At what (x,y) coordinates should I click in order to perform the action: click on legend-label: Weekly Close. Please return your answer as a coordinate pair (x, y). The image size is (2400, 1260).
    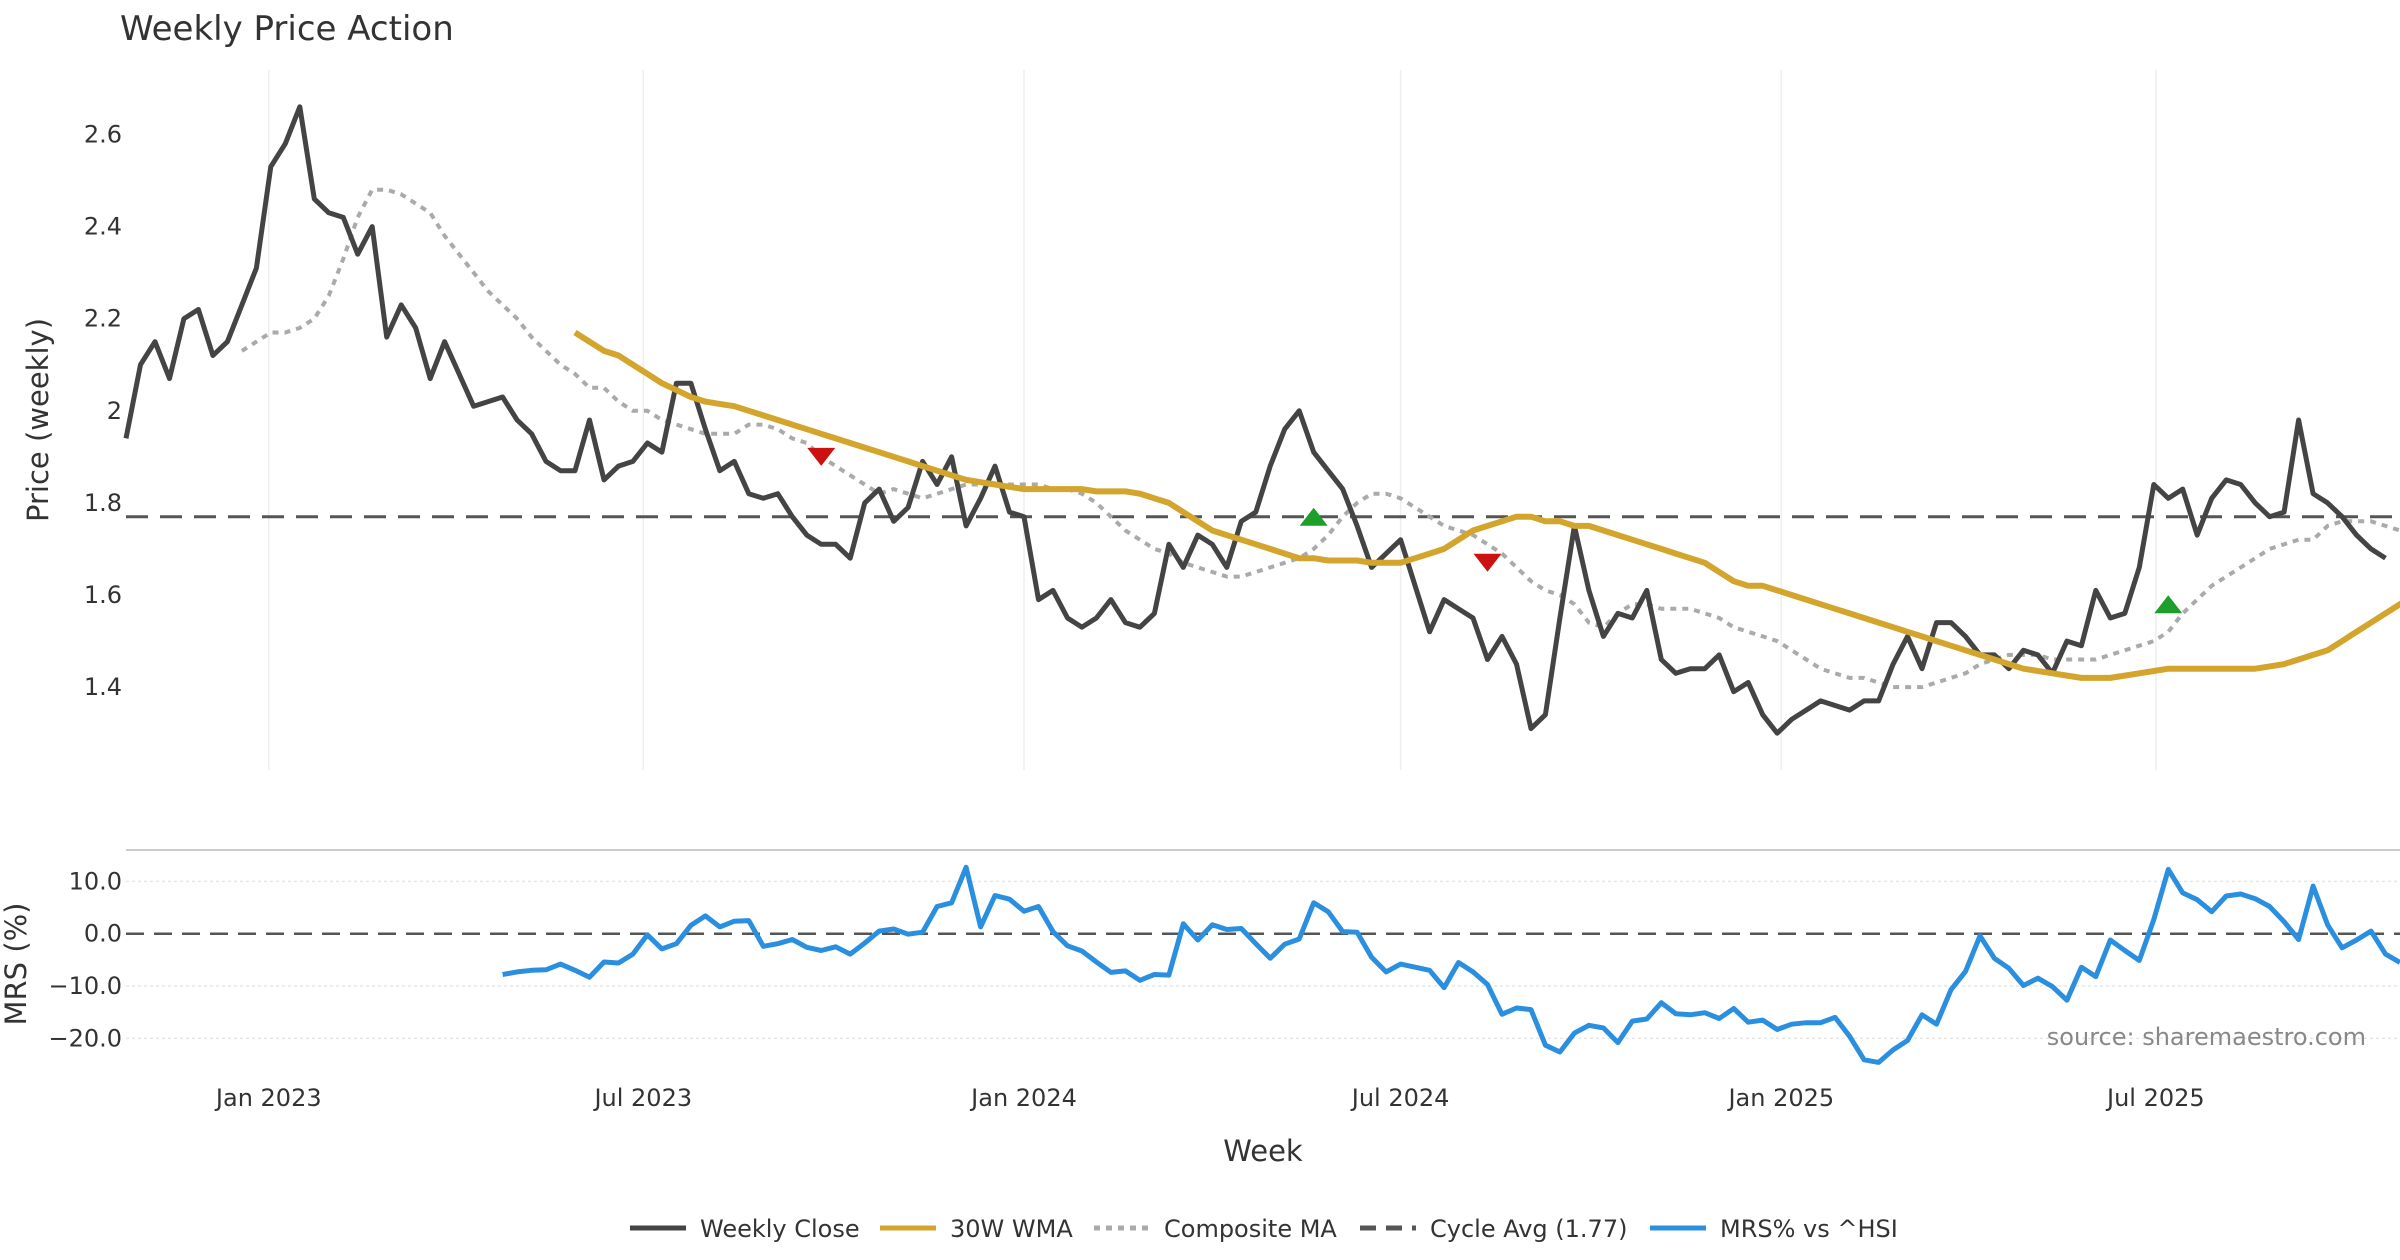
    Looking at the image, I should click on (780, 1229).